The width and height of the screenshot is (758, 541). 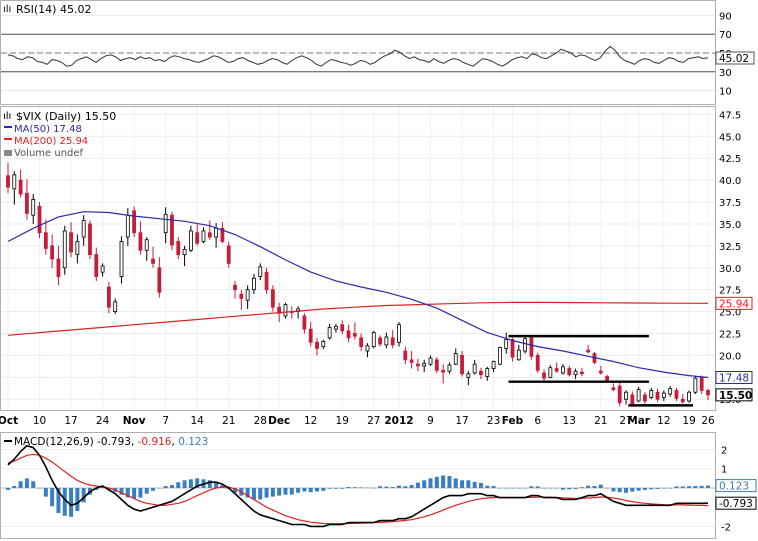 What do you see at coordinates (461, 421) in the screenshot?
I see `x-axis-label: 17` at bounding box center [461, 421].